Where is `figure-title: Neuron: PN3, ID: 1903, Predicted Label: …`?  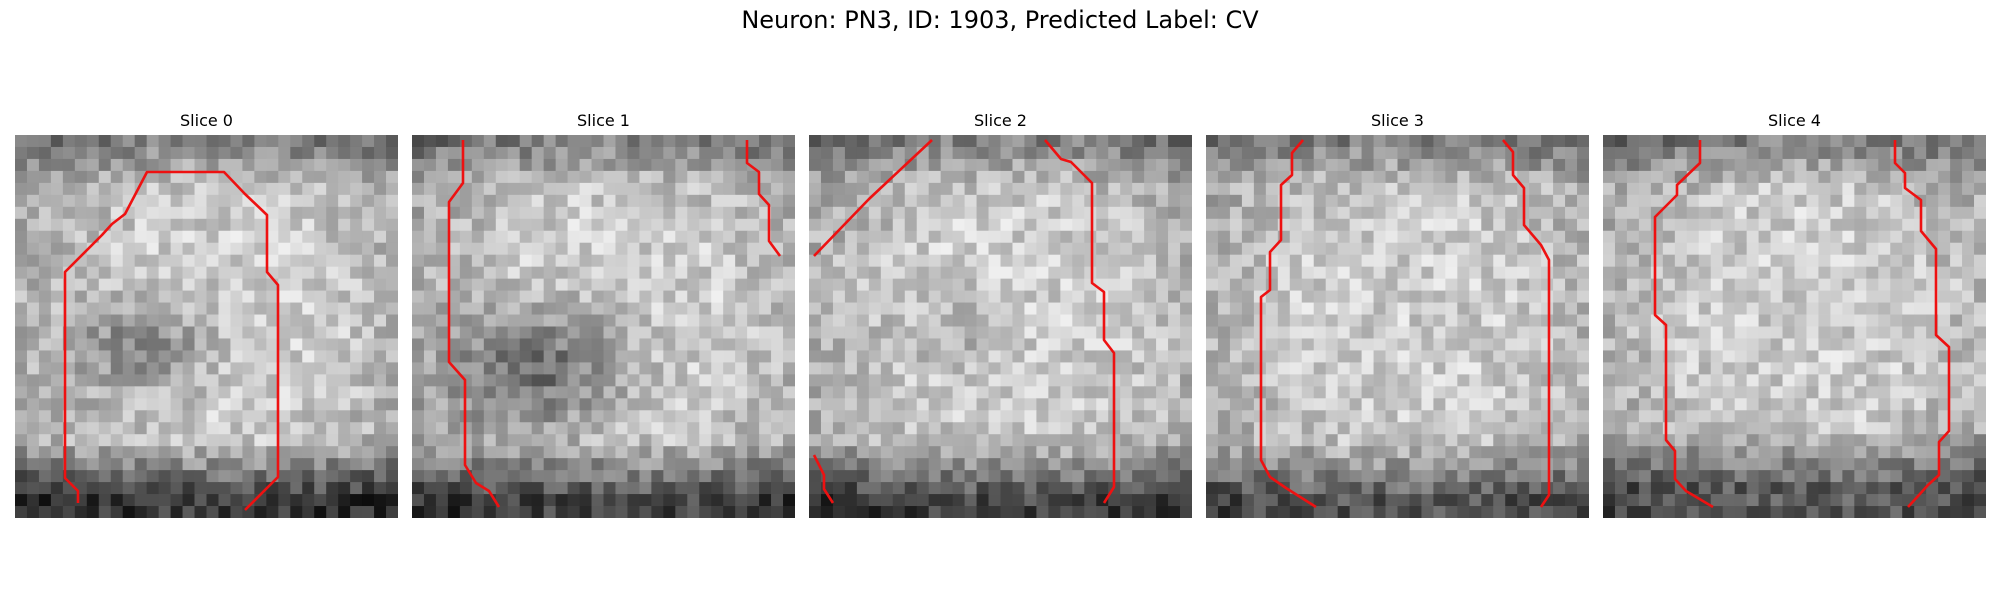
figure-title: Neuron: PN3, ID: 1903, Predicted Label: … is located at coordinates (1000, 20).